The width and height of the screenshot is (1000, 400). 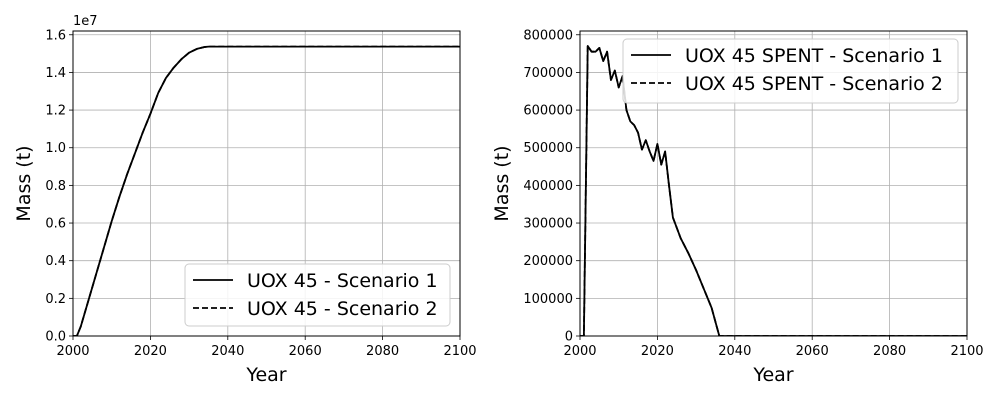 What do you see at coordinates (55, 261) in the screenshot?
I see `y-tick-label: 0.4` at bounding box center [55, 261].